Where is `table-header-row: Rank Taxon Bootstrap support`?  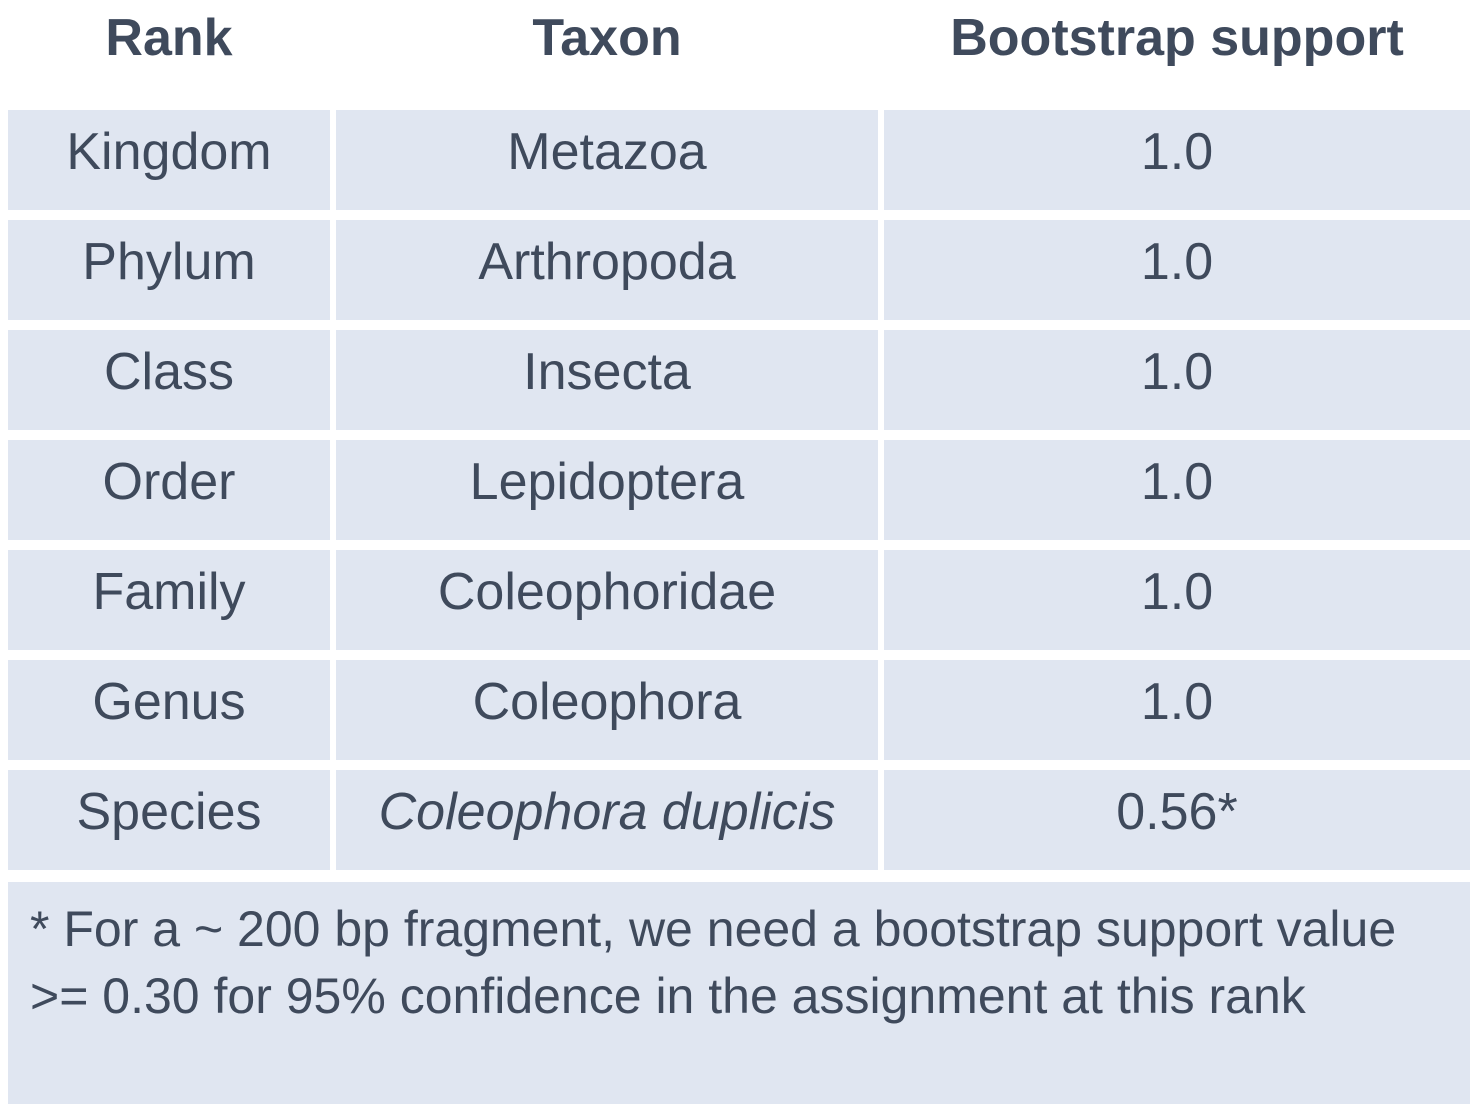
table-header-row: Rank Taxon Bootstrap support is located at coordinates (740, 50).